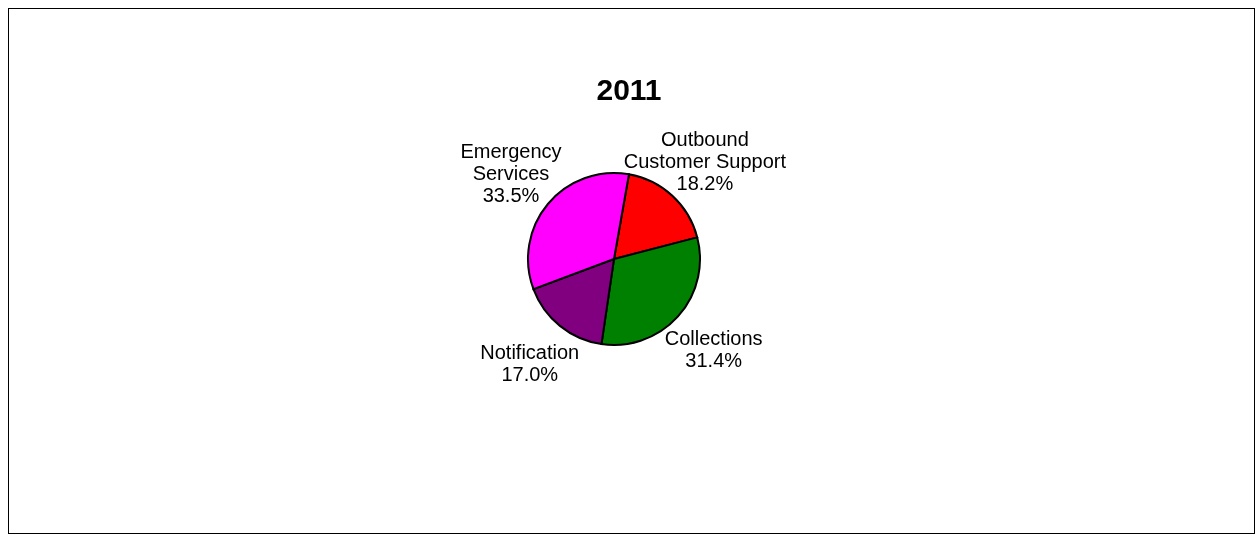  Describe the element at coordinates (511, 162) in the screenshot. I see `slice-label: Emergency Services` at that location.